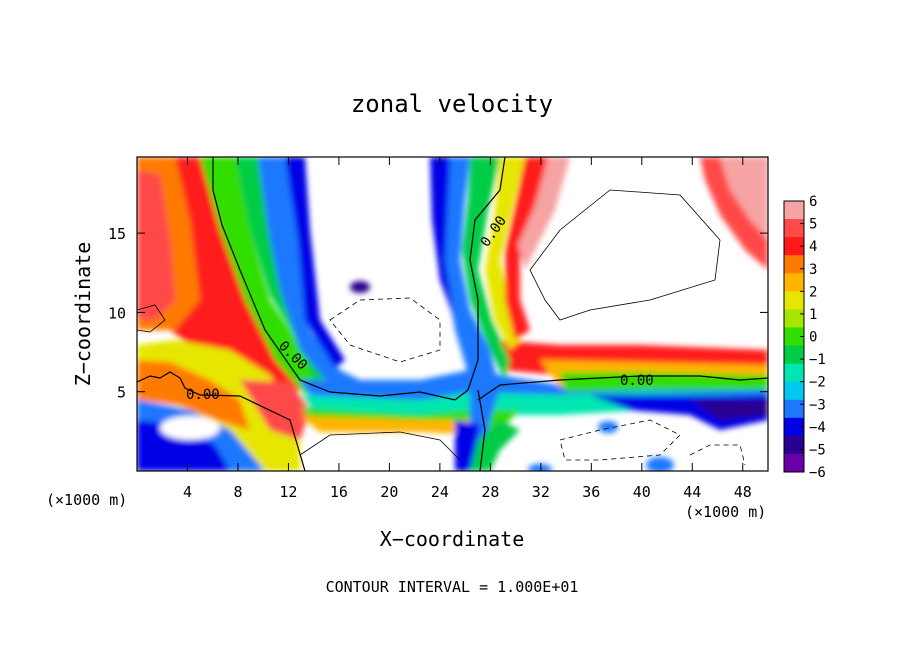  Describe the element at coordinates (452, 587) in the screenshot. I see `contour-interval-note: CONTOUR INTERVAL = 1.000E+01` at that location.